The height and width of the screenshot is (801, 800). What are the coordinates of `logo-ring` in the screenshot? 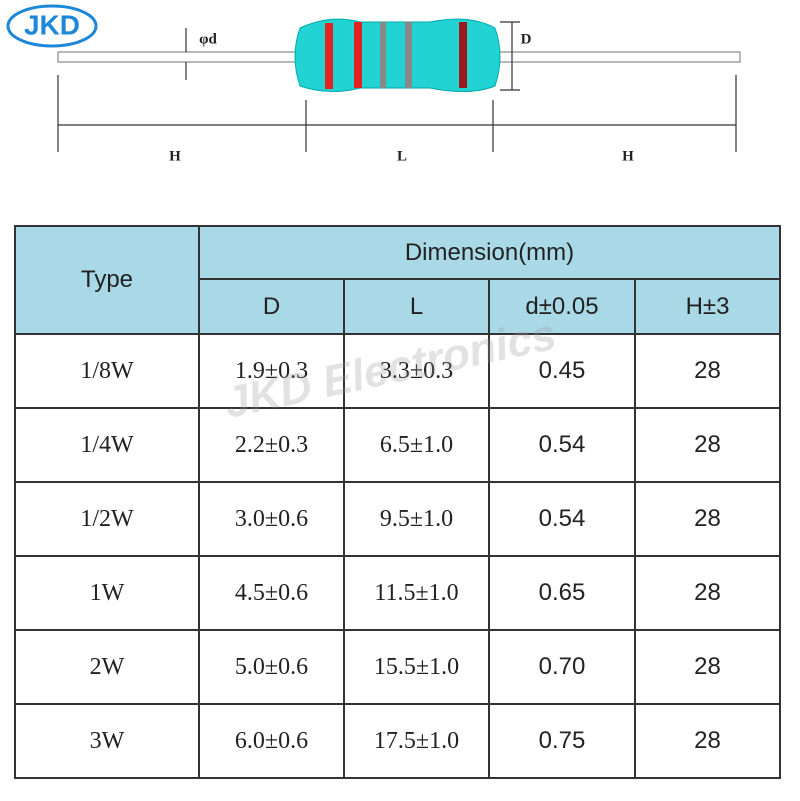 It's located at (52, 26).